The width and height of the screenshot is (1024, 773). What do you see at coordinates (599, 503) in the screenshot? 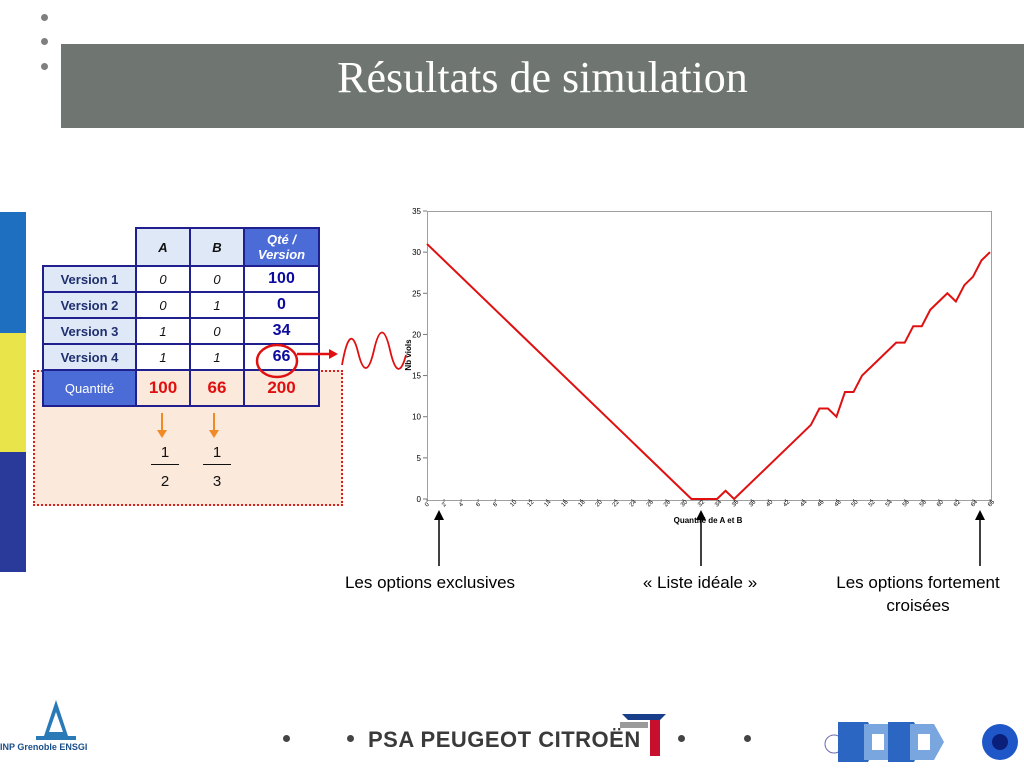
I see `x-tick-label: 20` at bounding box center [599, 503].